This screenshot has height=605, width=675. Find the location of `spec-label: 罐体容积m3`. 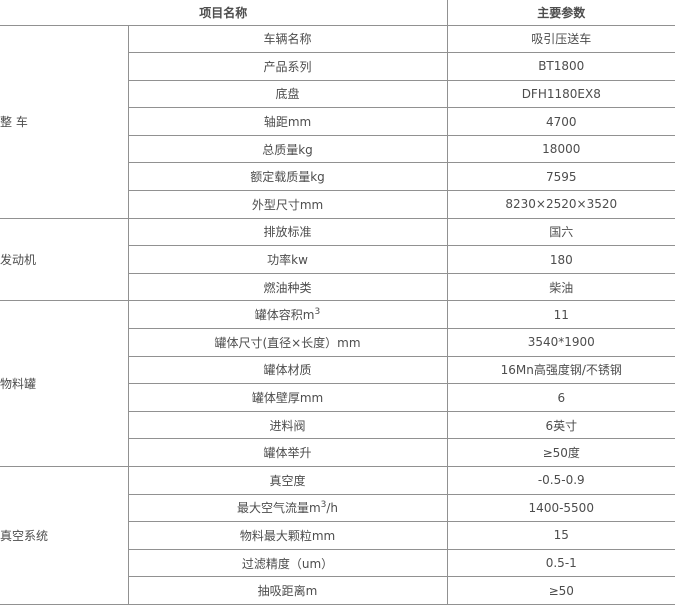

spec-label: 罐体容积m3 is located at coordinates (288, 315).